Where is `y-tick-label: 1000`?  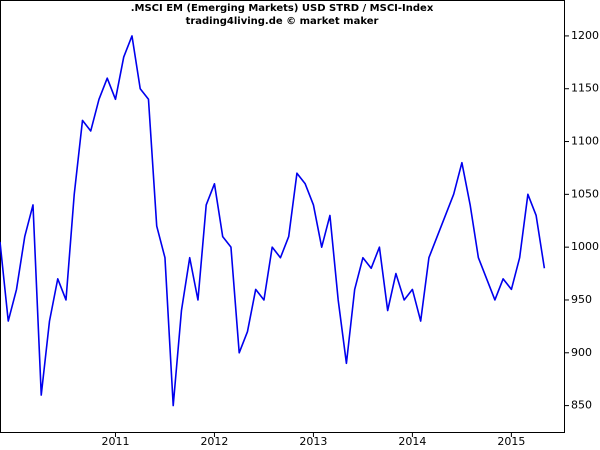
y-tick-label: 1000 is located at coordinates (585, 246).